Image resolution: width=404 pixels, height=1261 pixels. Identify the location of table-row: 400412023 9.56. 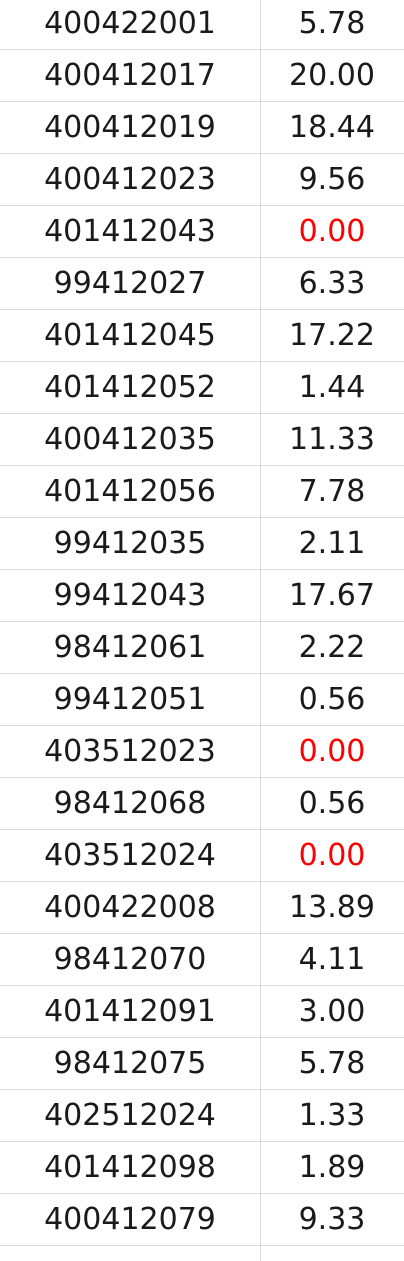
(202, 180).